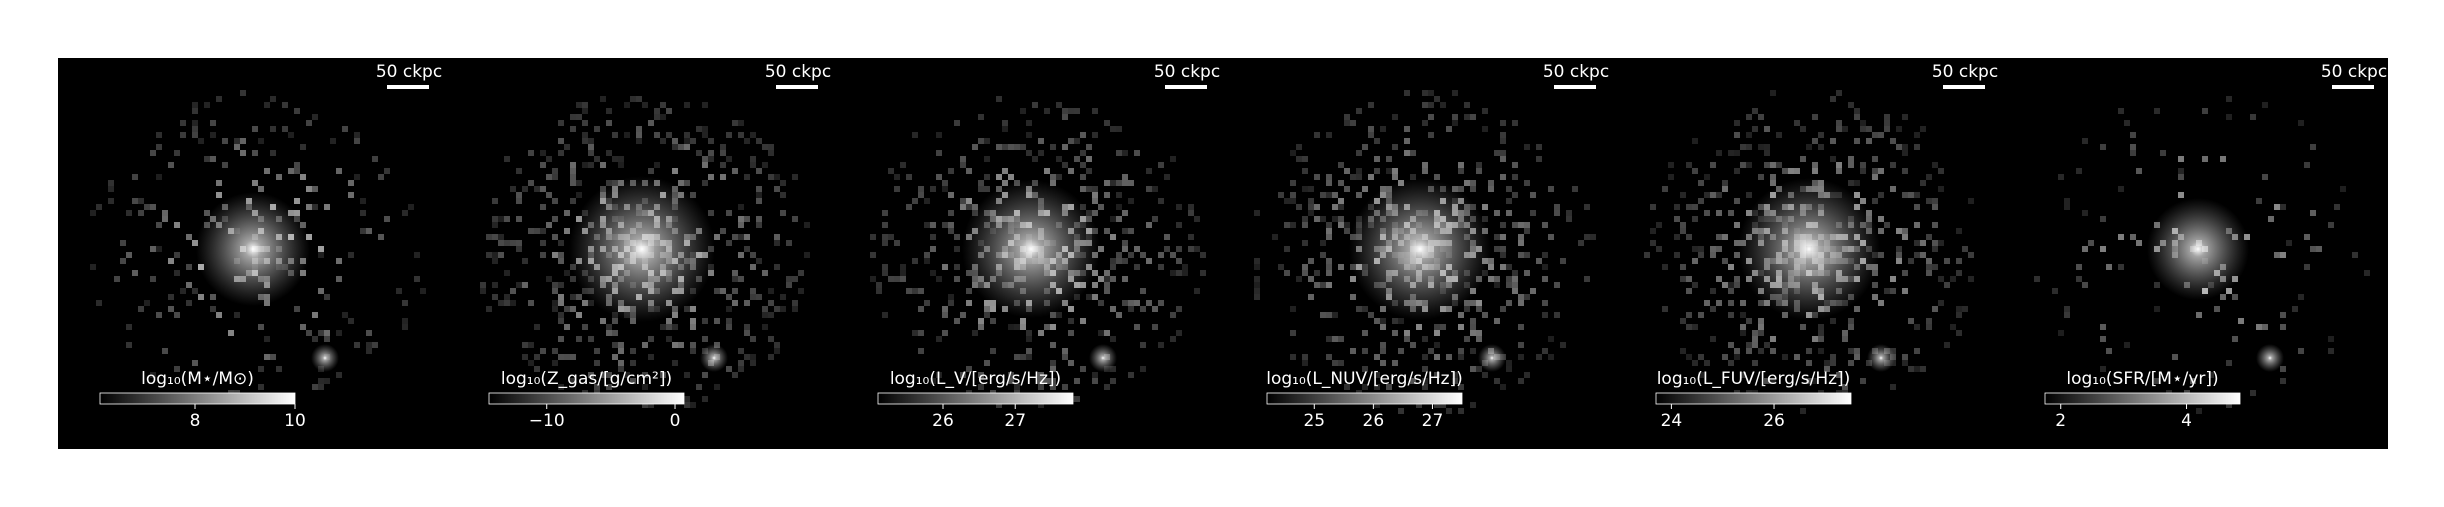  Describe the element at coordinates (943, 421) in the screenshot. I see `colorbar-tick-label: 26` at that location.